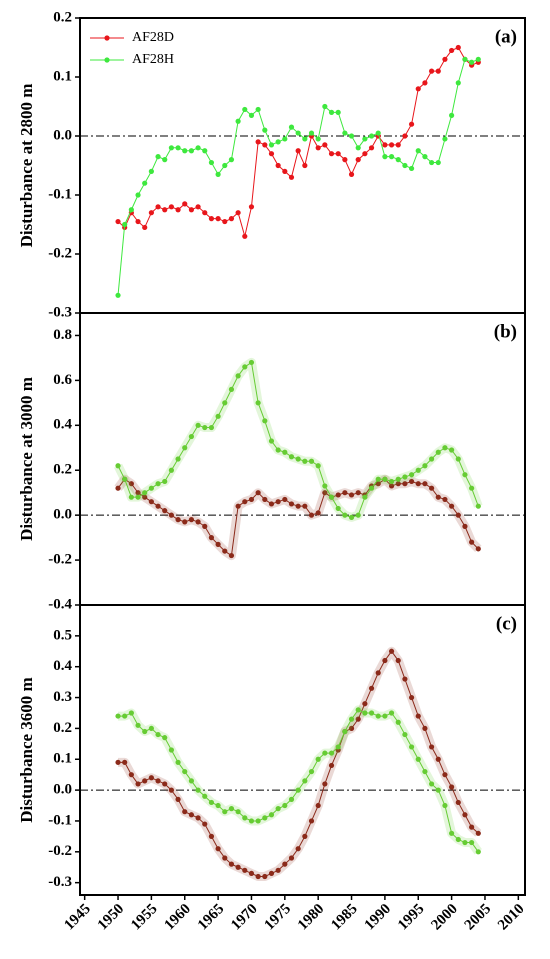 The image size is (550, 959). What do you see at coordinates (107, 38) in the screenshot?
I see `legend-marker` at bounding box center [107, 38].